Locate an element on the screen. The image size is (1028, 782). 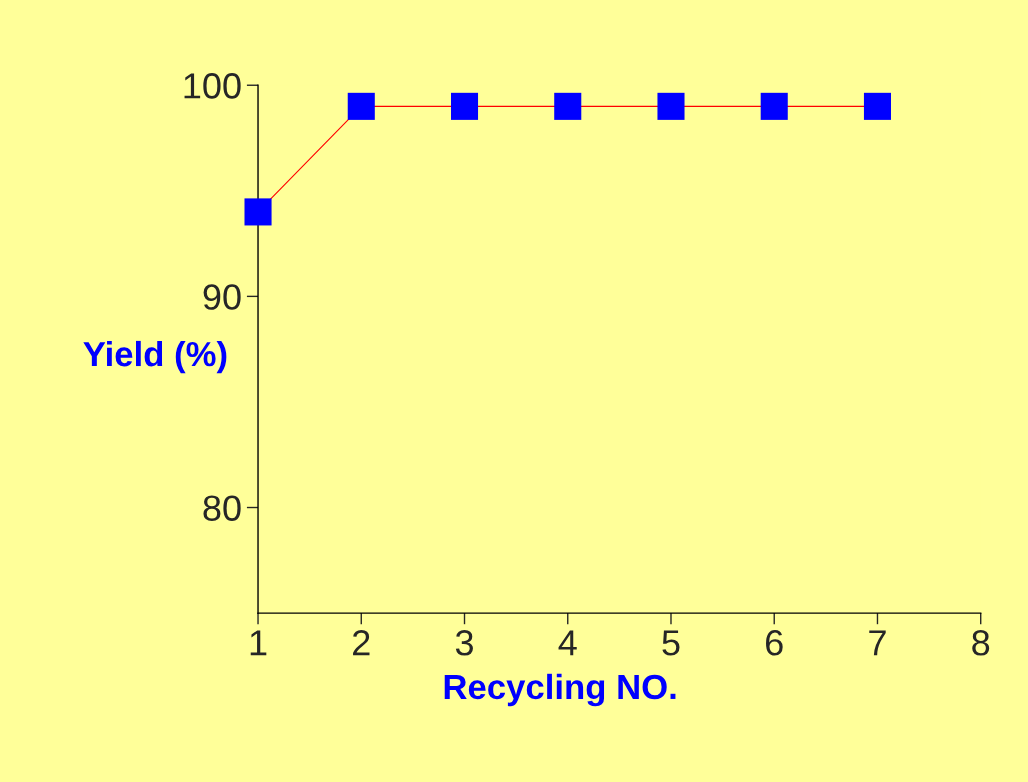
y-axis-title: Yield (%) is located at coordinates (155, 357).